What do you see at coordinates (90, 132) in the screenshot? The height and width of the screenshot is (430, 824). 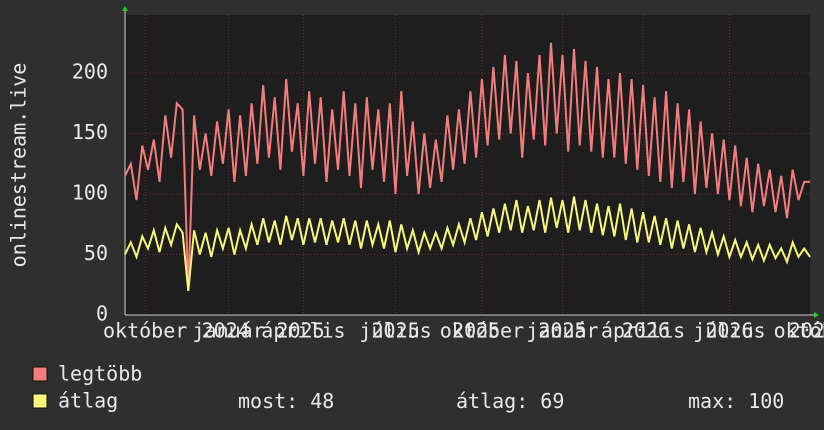 I see `y-tick-label: 150` at bounding box center [90, 132].